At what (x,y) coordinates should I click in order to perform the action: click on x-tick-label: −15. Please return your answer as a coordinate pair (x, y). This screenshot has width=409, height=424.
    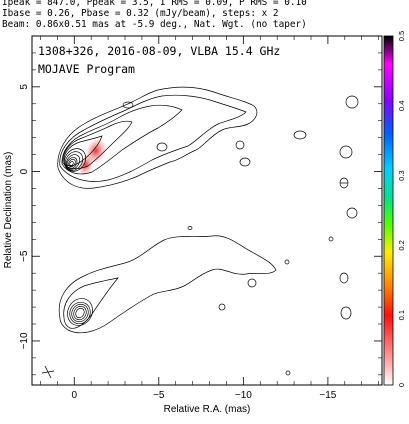
    Looking at the image, I should click on (327, 395).